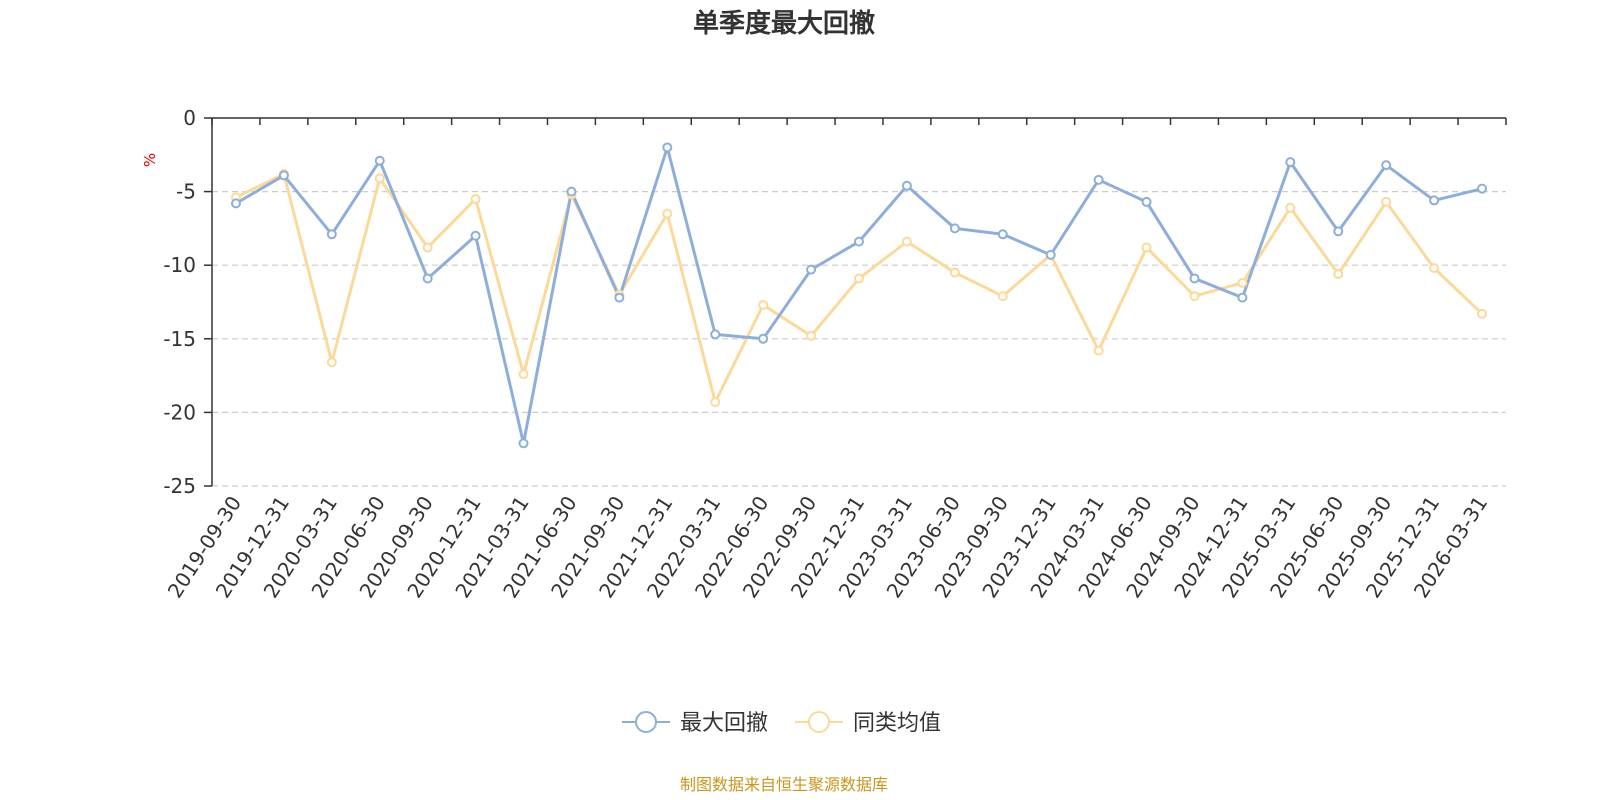 The height and width of the screenshot is (800, 1600). Describe the element at coordinates (150, 160) in the screenshot. I see `y-axis-unit: %` at that location.